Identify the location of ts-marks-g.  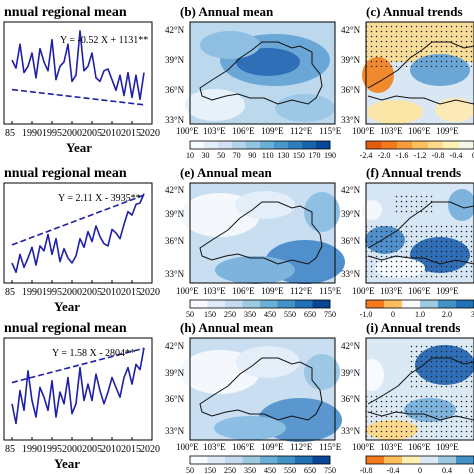
(82, 393).